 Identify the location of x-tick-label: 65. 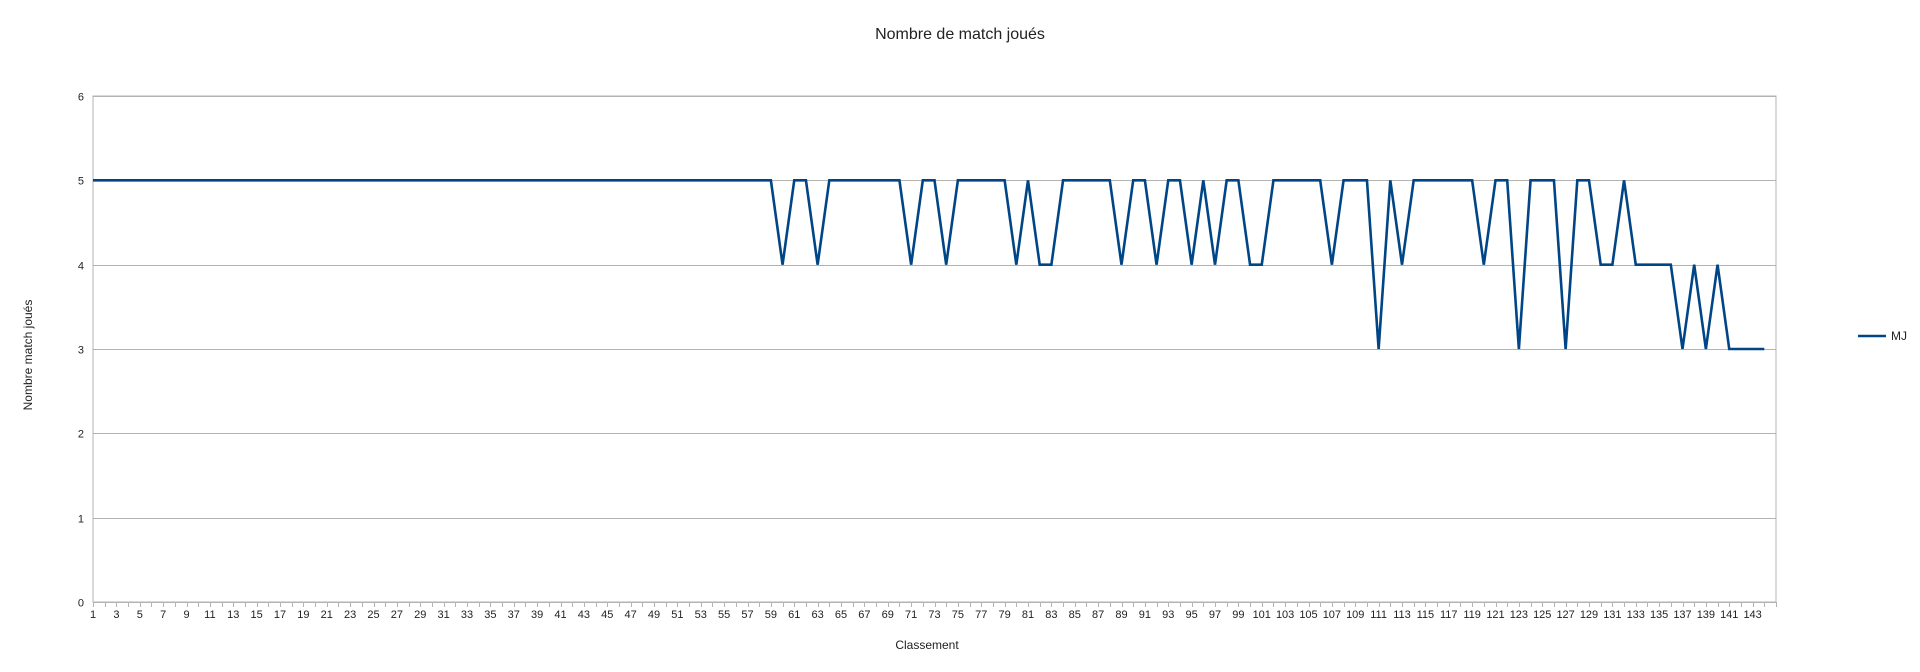
(841, 615).